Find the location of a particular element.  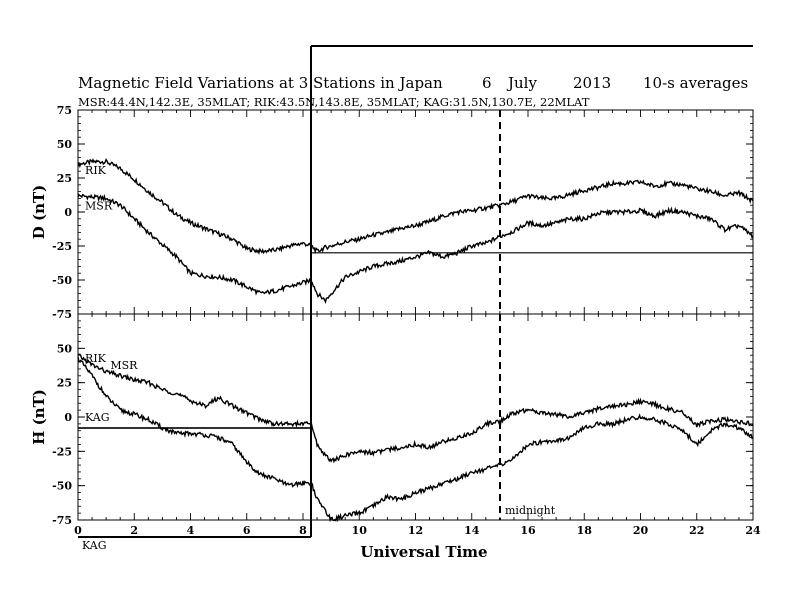

chart-title-month: July is located at coordinates (521, 83).